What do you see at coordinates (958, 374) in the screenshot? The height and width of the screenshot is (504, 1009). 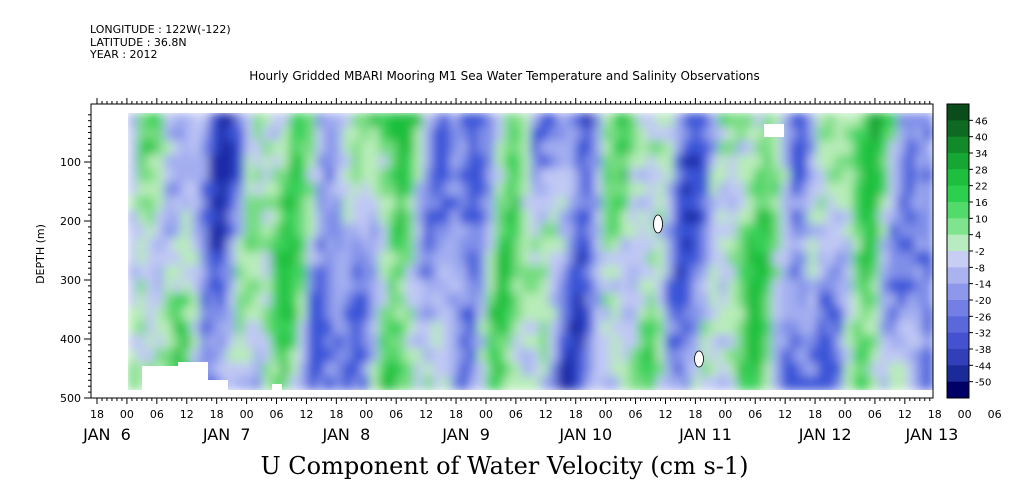 I see `colorbar-swatch` at bounding box center [958, 374].